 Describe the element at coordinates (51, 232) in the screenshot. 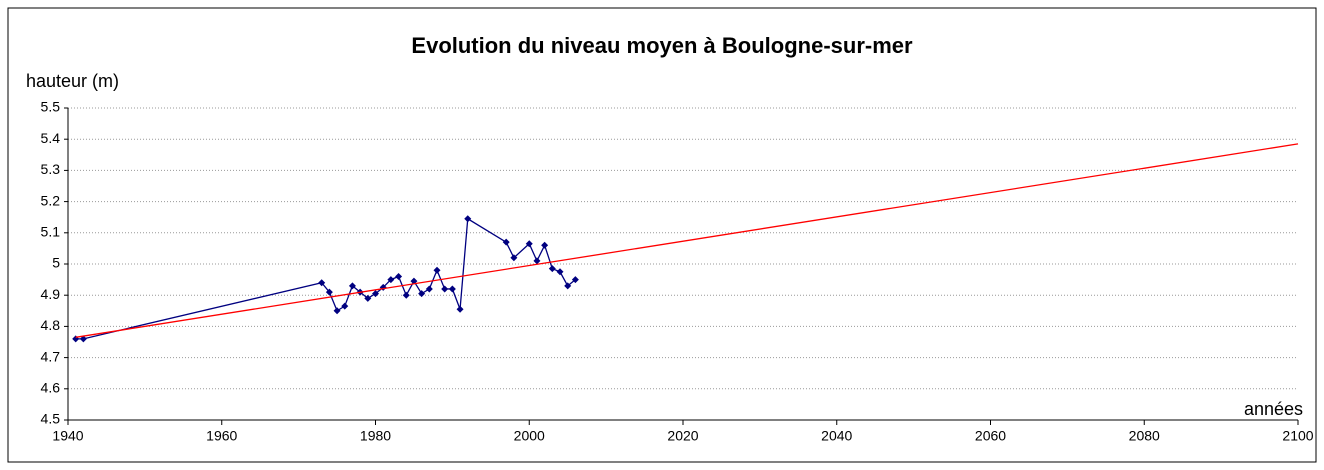

I see `y-tick-label: 5.1` at that location.